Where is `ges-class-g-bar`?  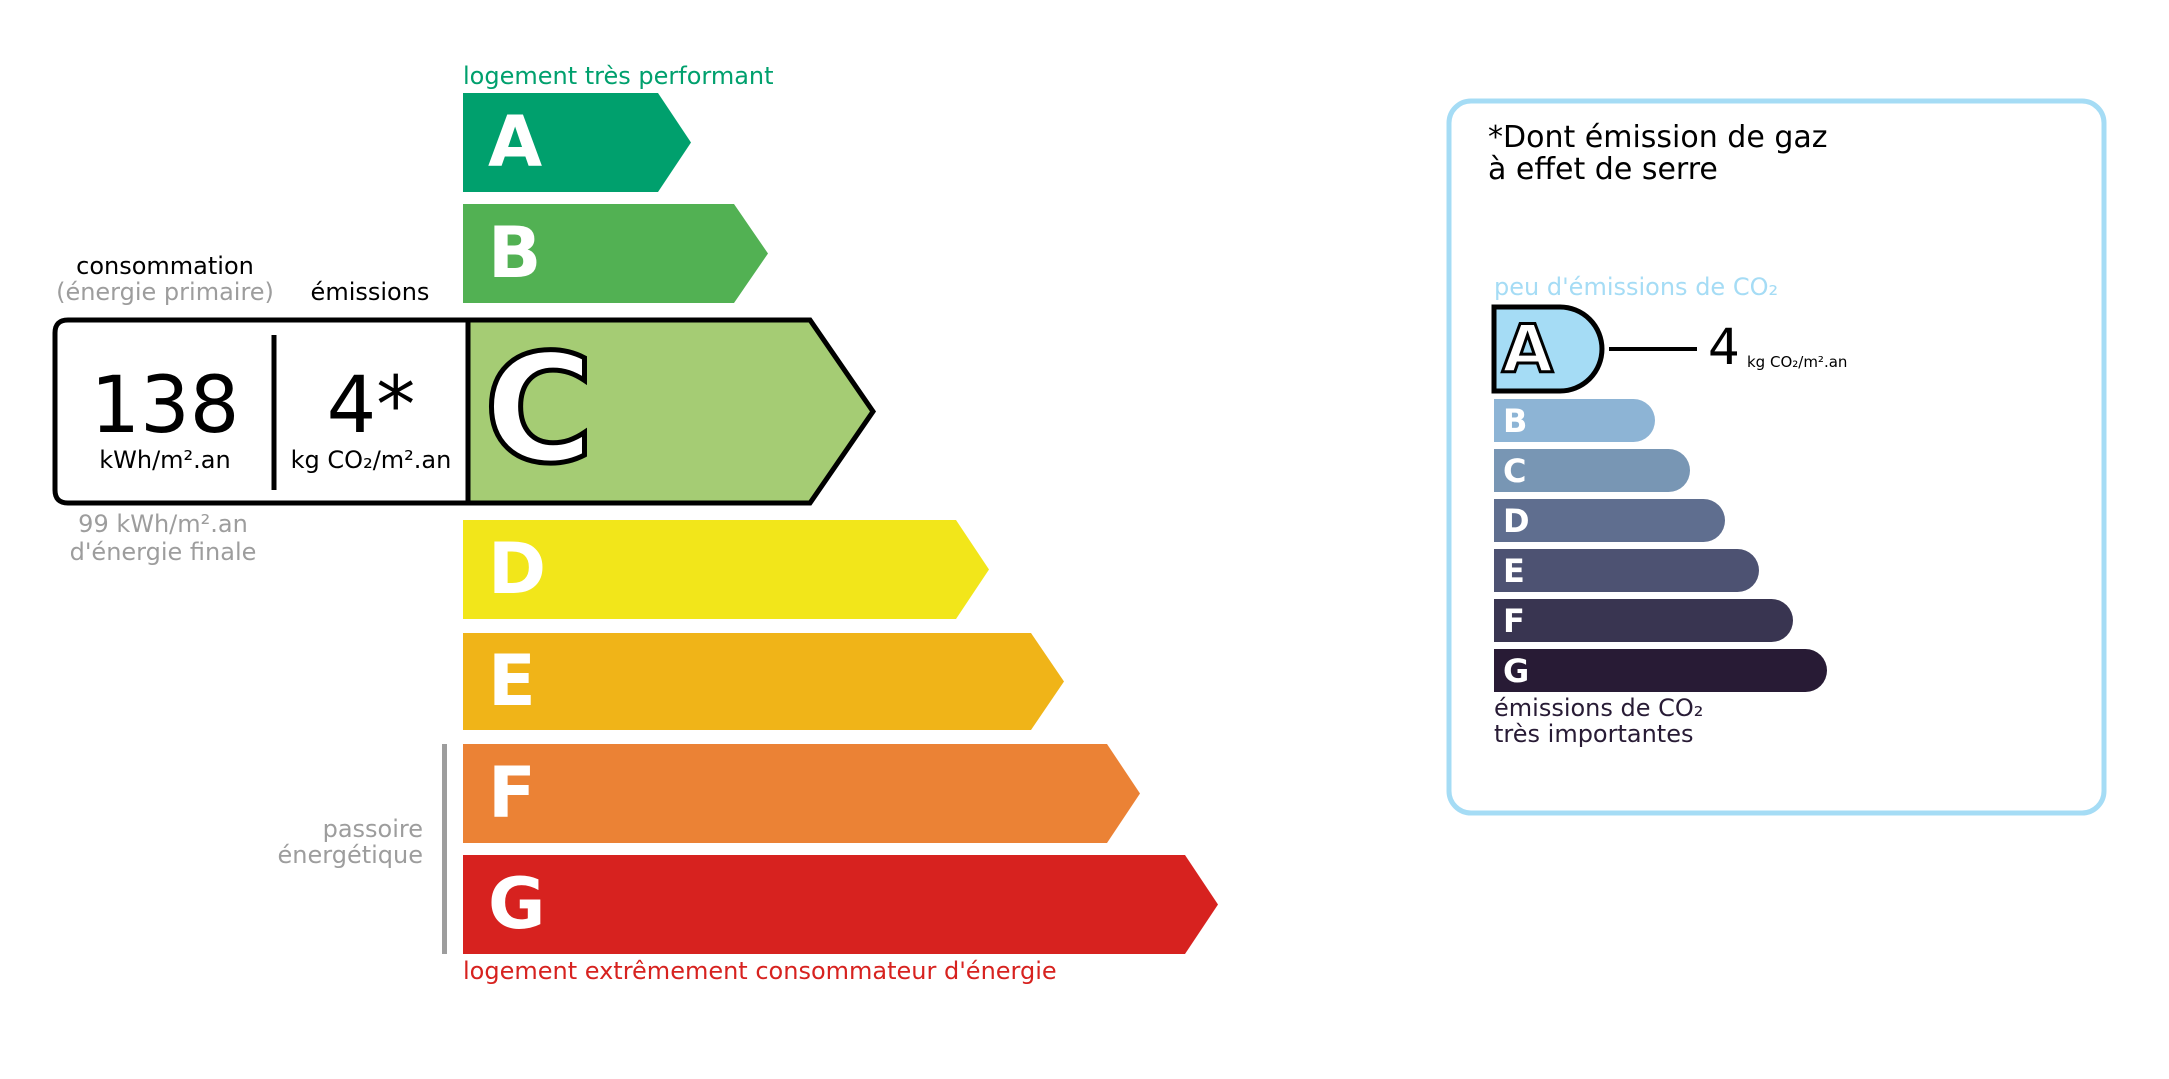
ges-class-g-bar is located at coordinates (1660, 670).